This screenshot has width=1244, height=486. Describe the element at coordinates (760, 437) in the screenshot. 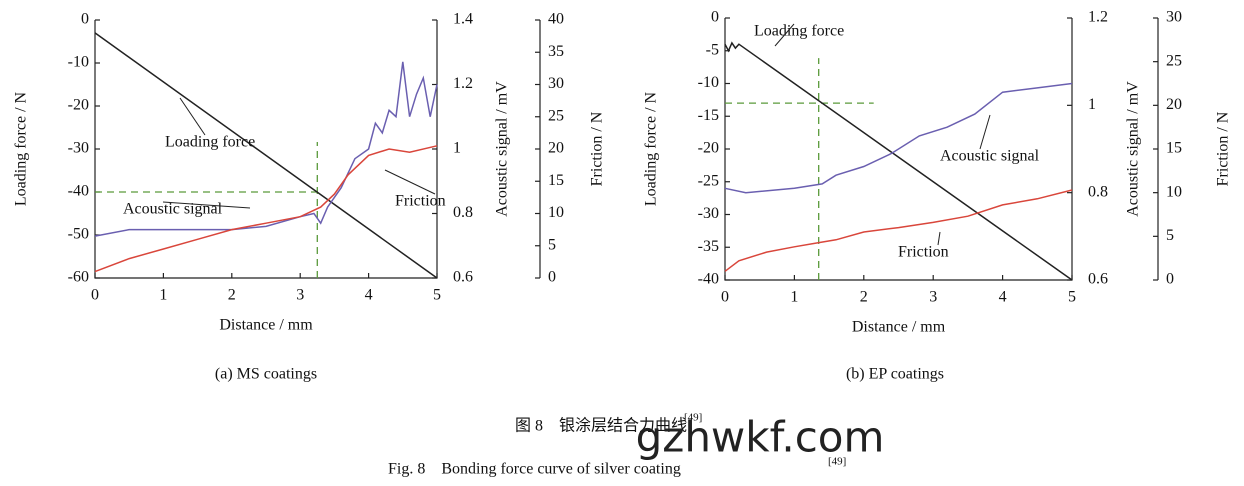

I see `watermark: gzhwkf.com` at that location.